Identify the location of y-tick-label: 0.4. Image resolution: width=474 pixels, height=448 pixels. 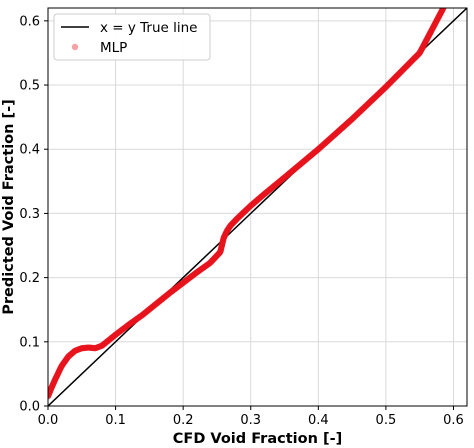
(29, 150).